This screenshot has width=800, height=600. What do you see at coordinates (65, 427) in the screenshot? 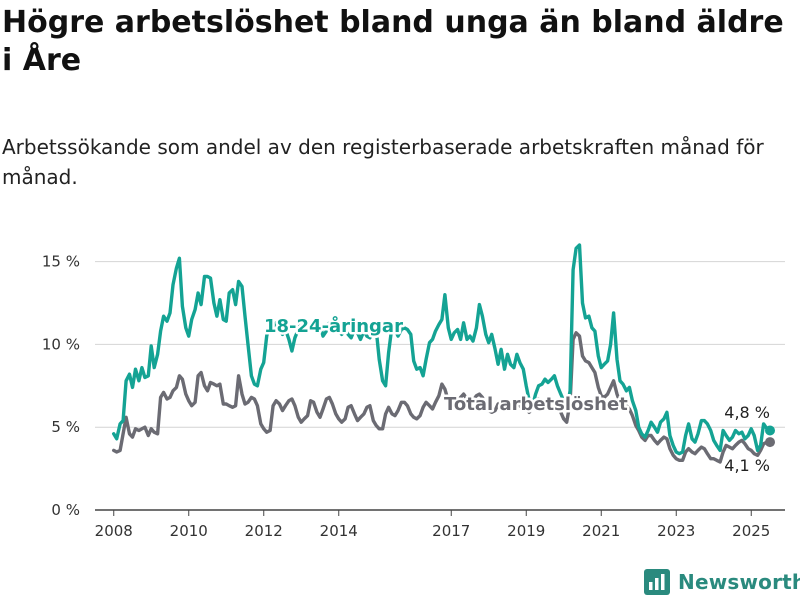
I see `y-tick-label: 5 %` at bounding box center [65, 427].